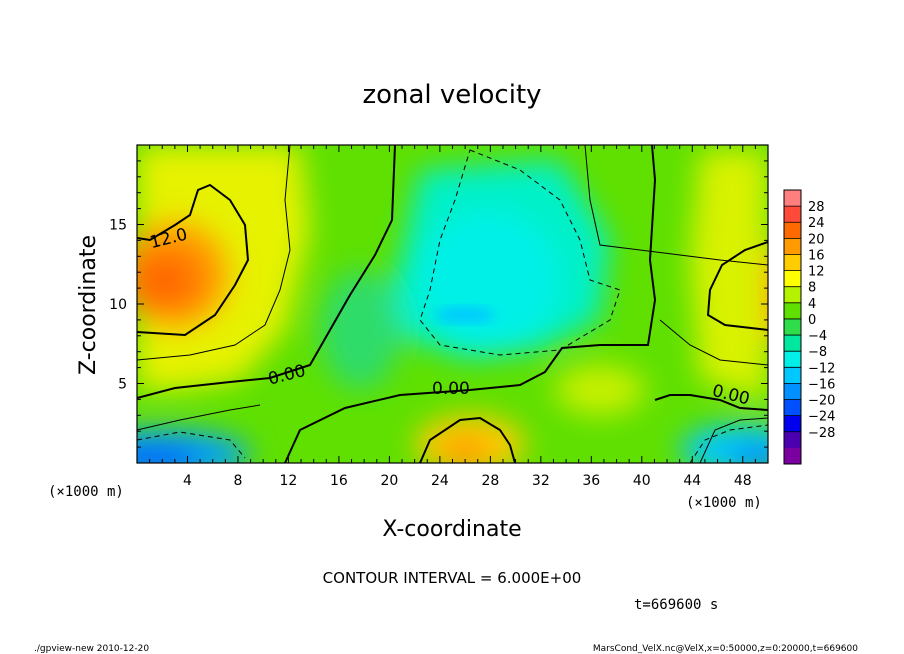 This screenshot has height=654, width=904. Describe the element at coordinates (812, 320) in the screenshot. I see `colorbar-label: 0` at that location.